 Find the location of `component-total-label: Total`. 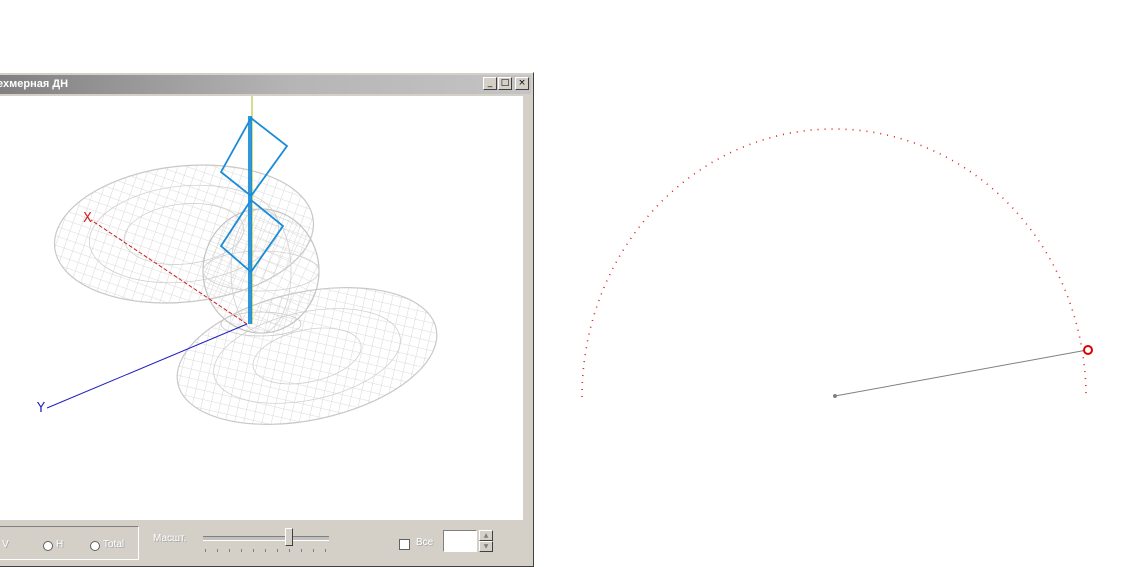

component-total-label: Total is located at coordinates (114, 544).